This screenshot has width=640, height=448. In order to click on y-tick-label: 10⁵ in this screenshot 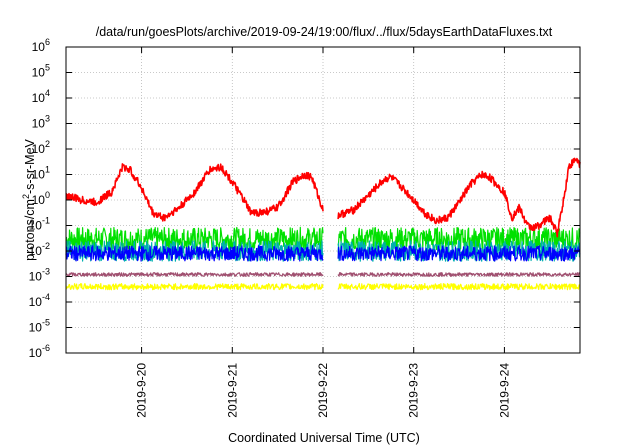, I will do `click(41, 71)`.